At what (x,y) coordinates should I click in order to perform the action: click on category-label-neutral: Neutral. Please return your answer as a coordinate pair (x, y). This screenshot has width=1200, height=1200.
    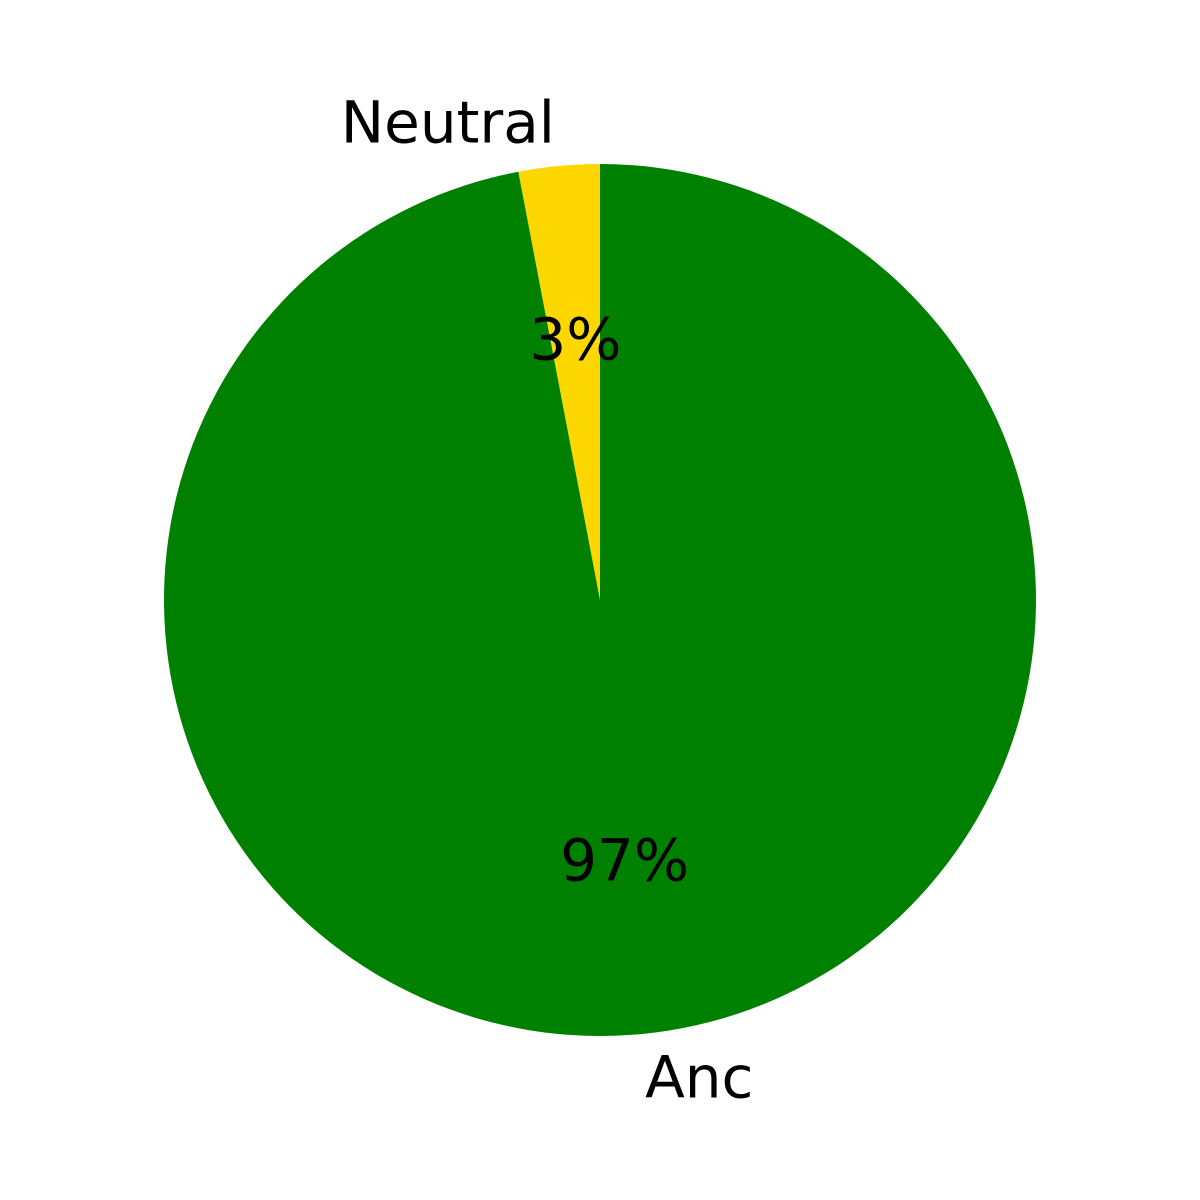
    Looking at the image, I should click on (448, 123).